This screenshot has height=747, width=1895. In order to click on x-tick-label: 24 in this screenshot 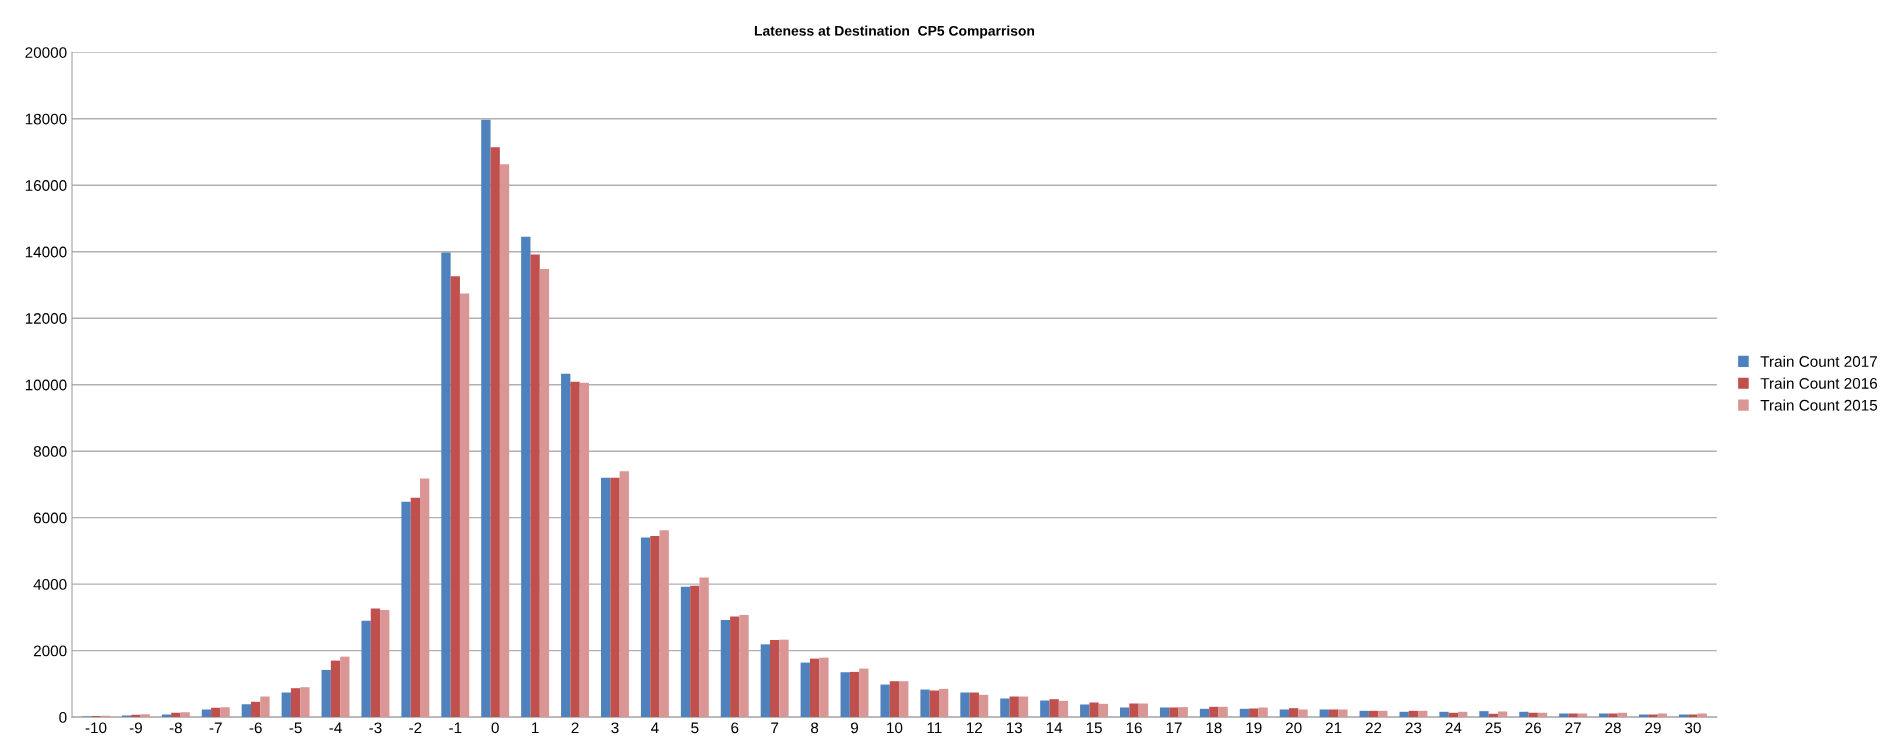, I will do `click(1453, 728)`.